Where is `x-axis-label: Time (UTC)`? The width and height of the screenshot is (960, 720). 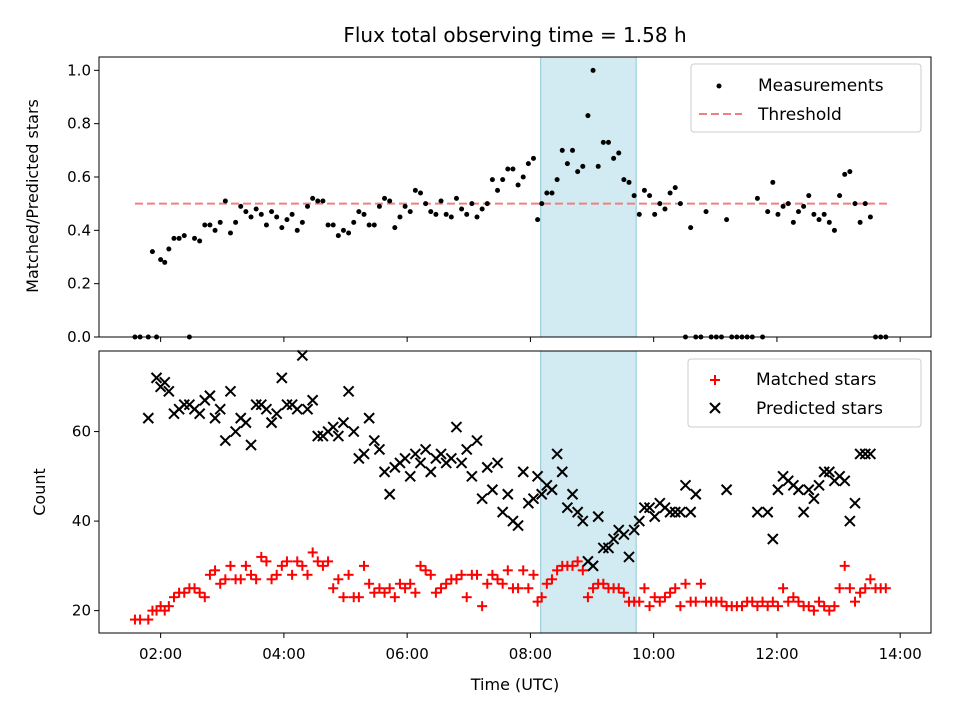
x-axis-label: Time (UTC) is located at coordinates (514, 684).